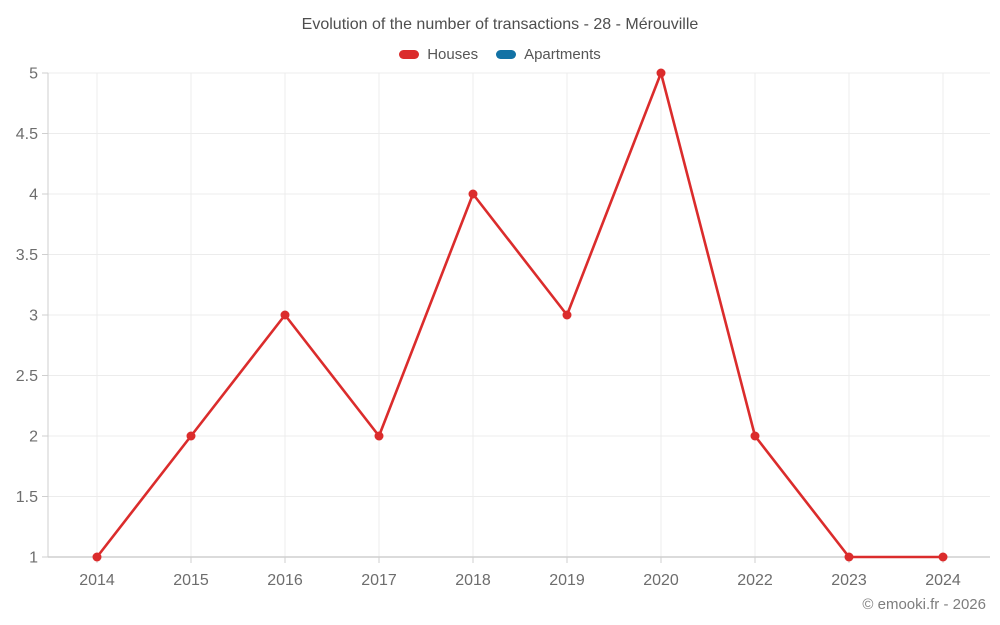 This screenshot has width=1000, height=625. Describe the element at coordinates (661, 580) in the screenshot. I see `x-tick-label: 2020` at that location.